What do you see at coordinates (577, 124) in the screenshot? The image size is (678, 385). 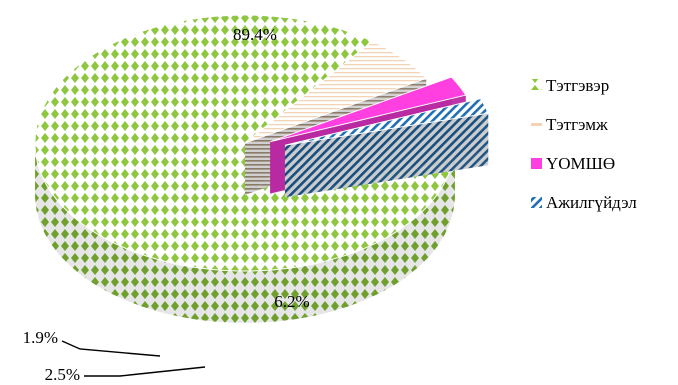 I see `legend-label: Тэтгэмж` at bounding box center [577, 124].